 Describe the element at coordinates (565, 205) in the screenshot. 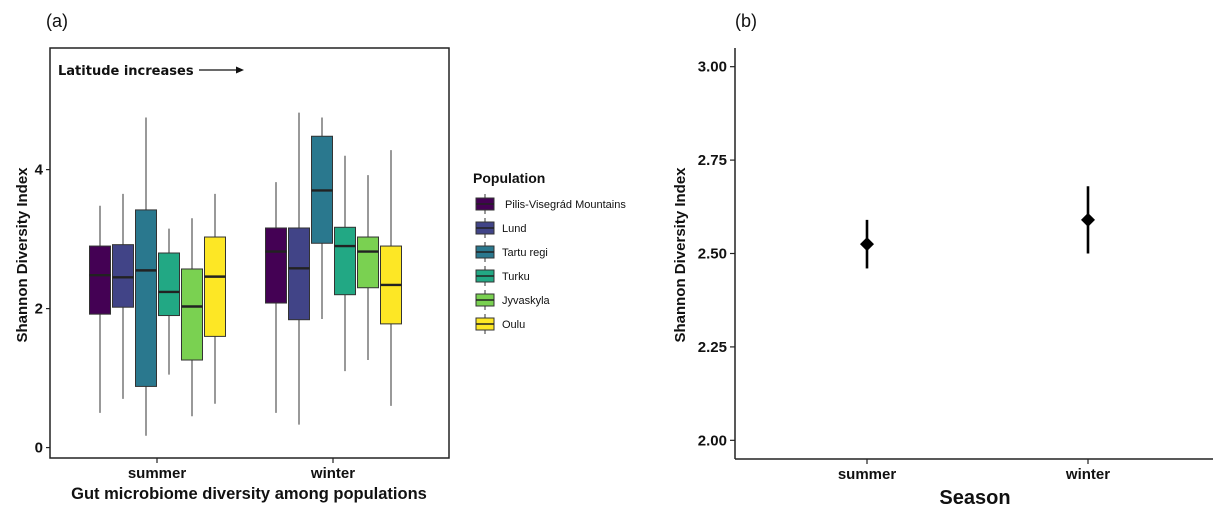

I see `legend-label: Pilis-Visegrád Mountains` at that location.